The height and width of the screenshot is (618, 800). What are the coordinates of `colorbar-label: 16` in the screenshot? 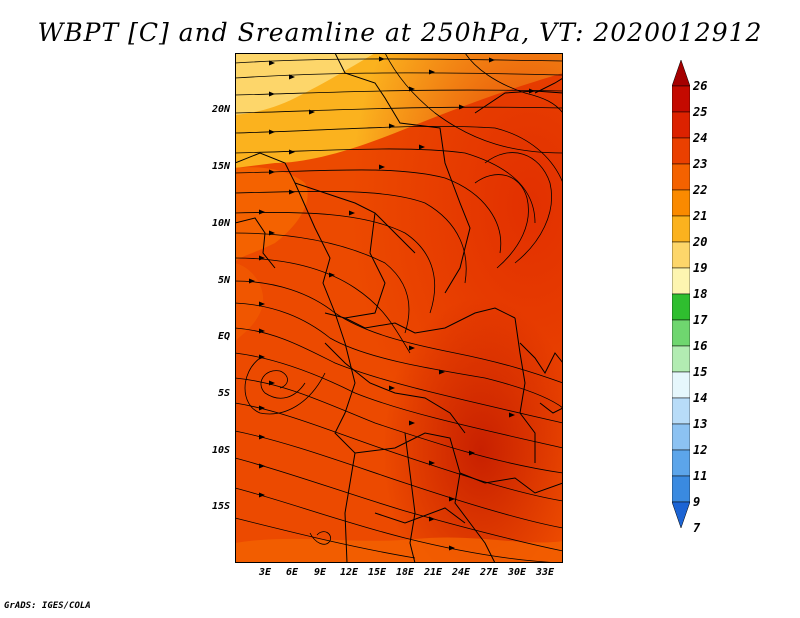 It's located at (700, 346).